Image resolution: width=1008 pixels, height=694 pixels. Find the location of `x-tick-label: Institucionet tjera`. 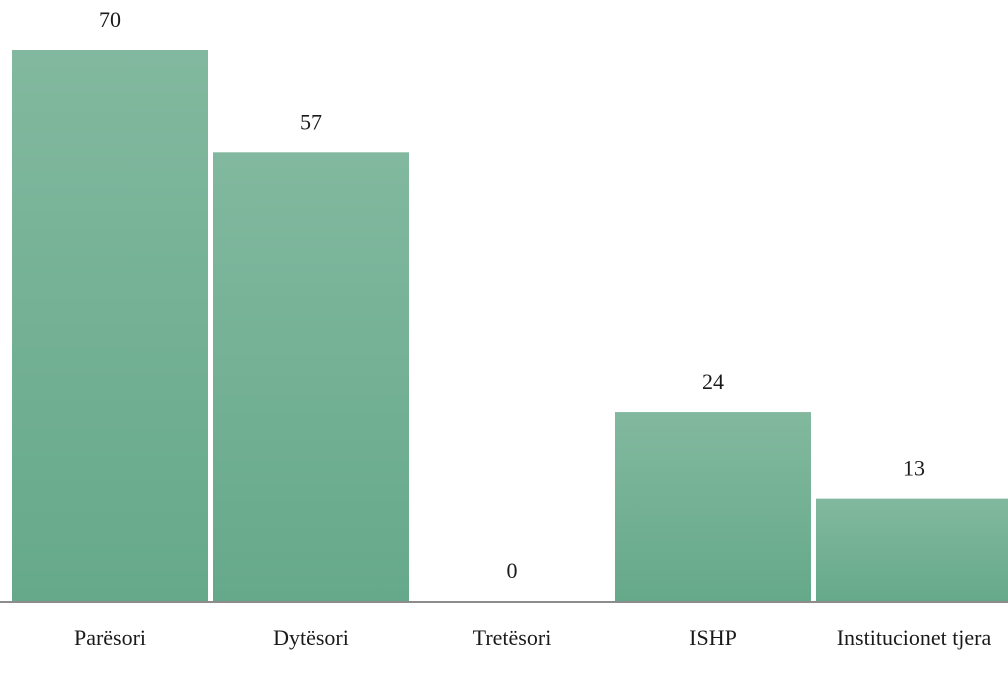

x-tick-label: Institucionet tjera is located at coordinates (914, 637).